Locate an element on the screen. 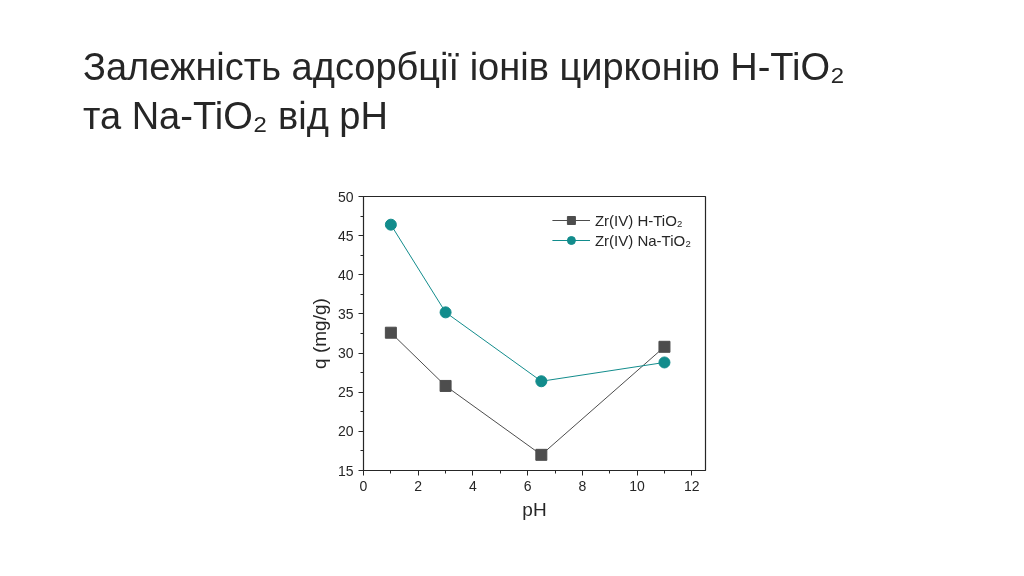 The height and width of the screenshot is (576, 1024). x-tick-label: 2 is located at coordinates (418, 485).